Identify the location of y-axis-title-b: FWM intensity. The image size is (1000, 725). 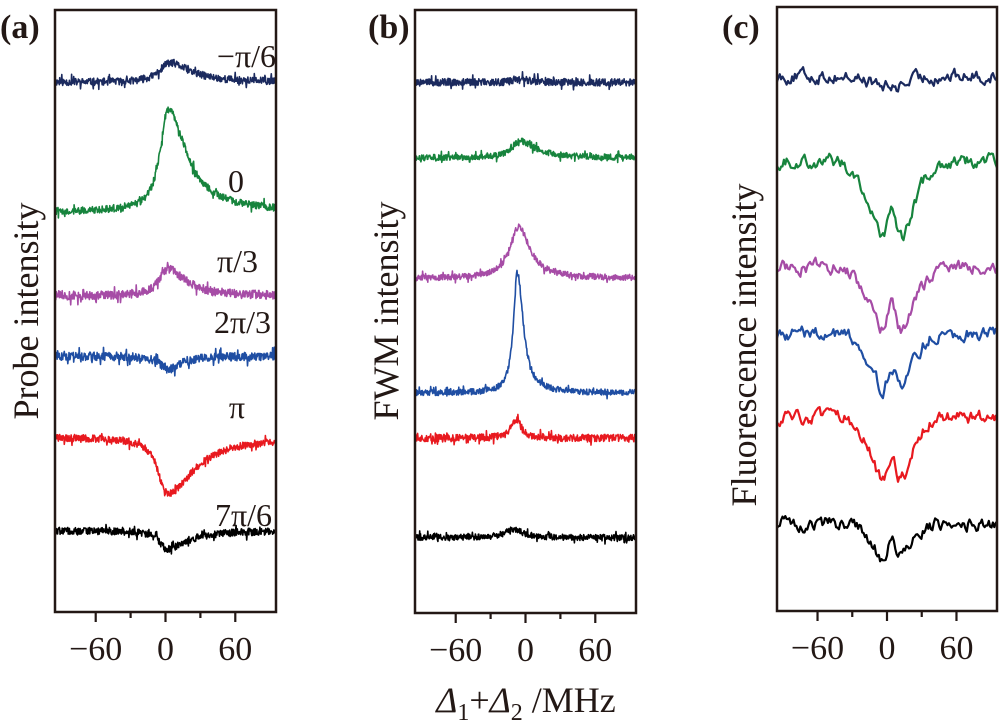
(386, 310).